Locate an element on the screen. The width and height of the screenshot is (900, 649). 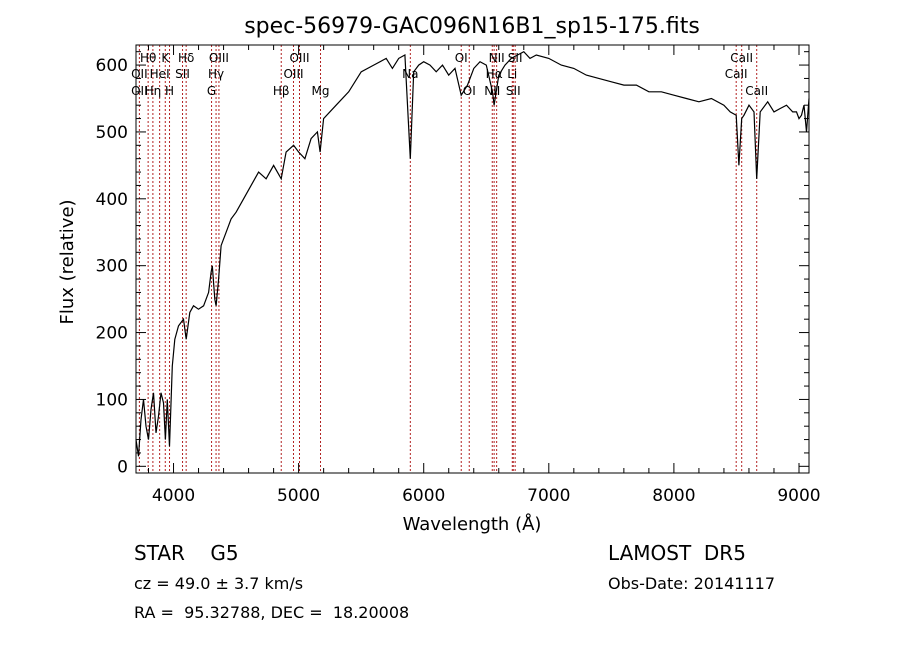
line-label: G is located at coordinates (211, 91).